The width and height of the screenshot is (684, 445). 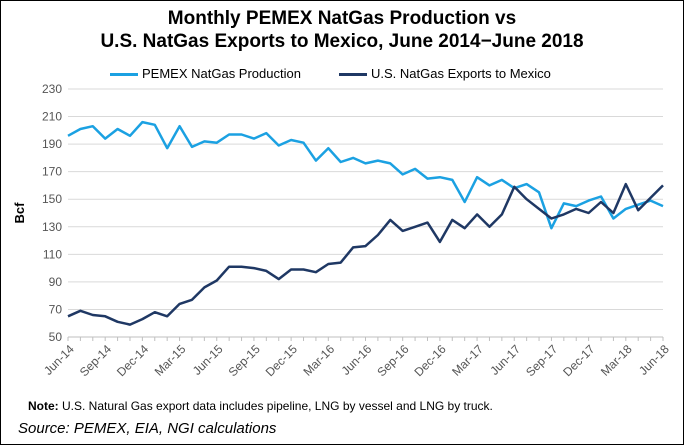 I want to click on x-tick-label: Jun-14, so click(x=59, y=360).